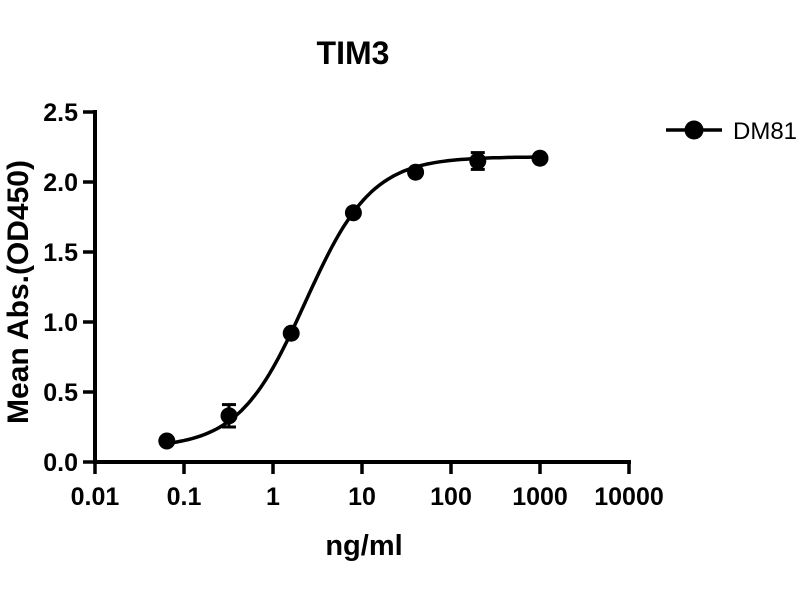 This screenshot has width=800, height=600. What do you see at coordinates (60, 463) in the screenshot?
I see `y-tick-label: 0.0` at bounding box center [60, 463].